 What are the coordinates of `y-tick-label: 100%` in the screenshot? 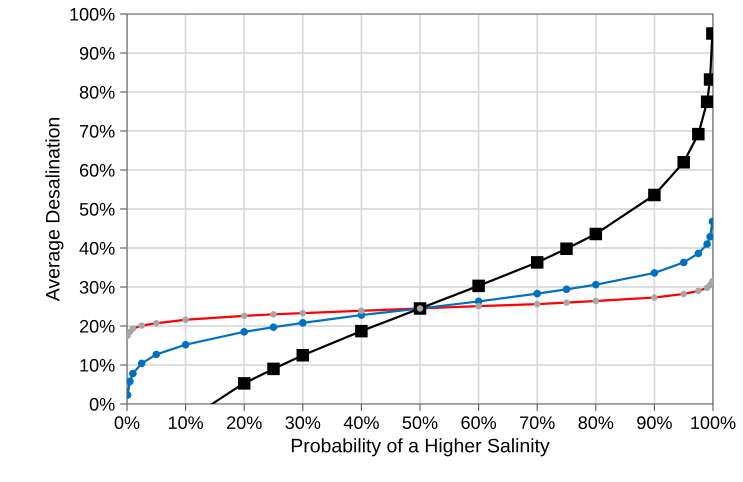 It's located at (92, 14).